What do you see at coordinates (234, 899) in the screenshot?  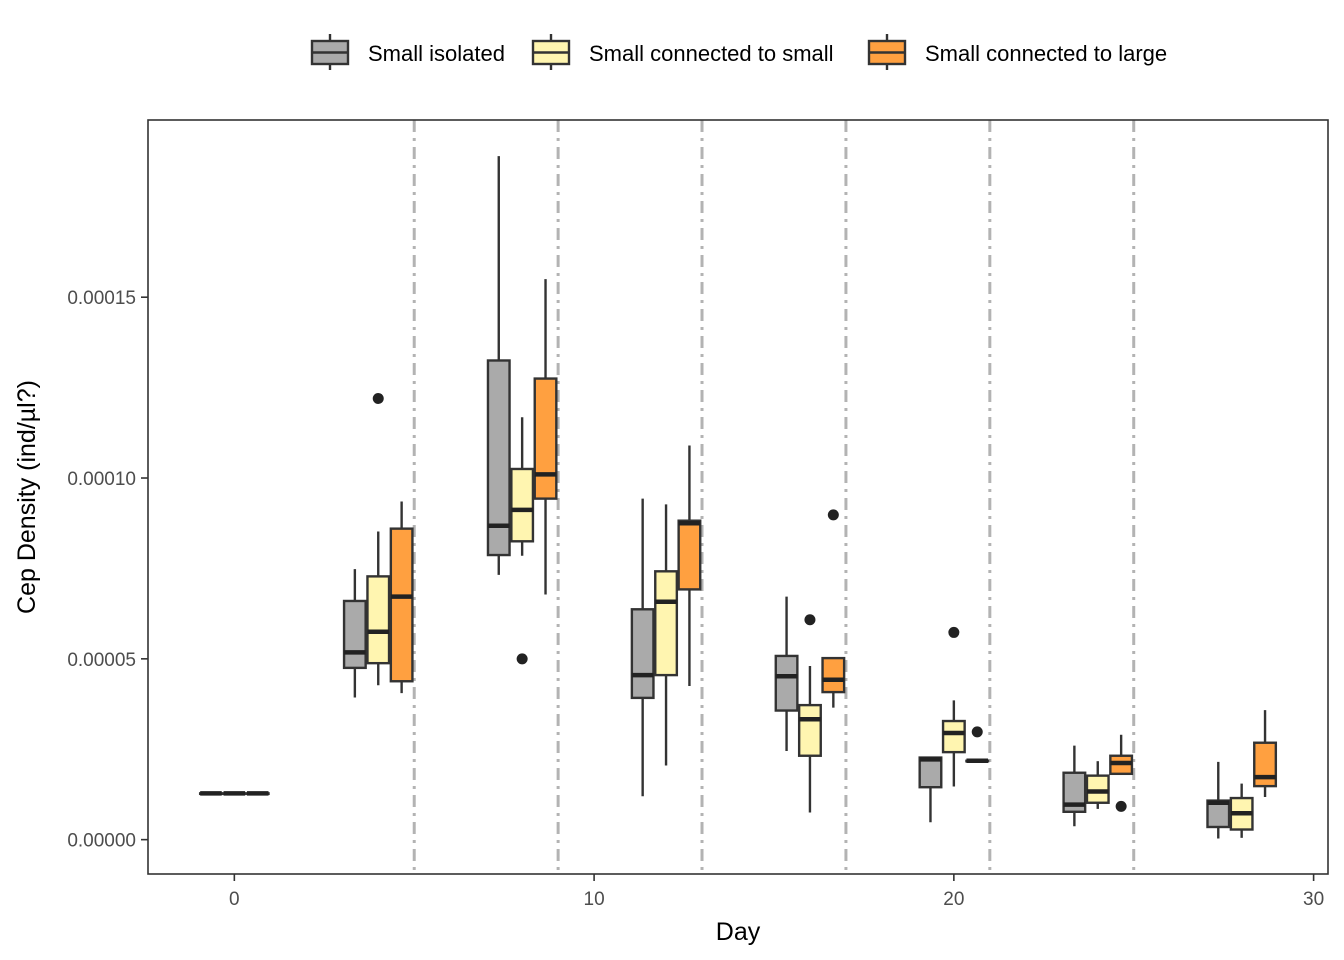 I see `x-tick-label: 0` at bounding box center [234, 899].